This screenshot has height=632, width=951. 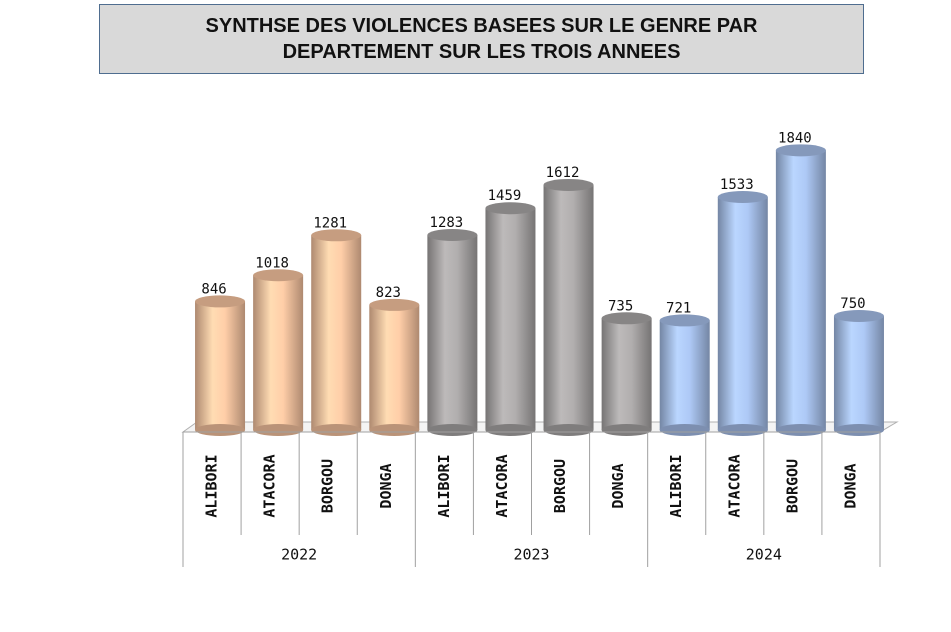 I want to click on group-label: 2023, so click(x=531, y=555).